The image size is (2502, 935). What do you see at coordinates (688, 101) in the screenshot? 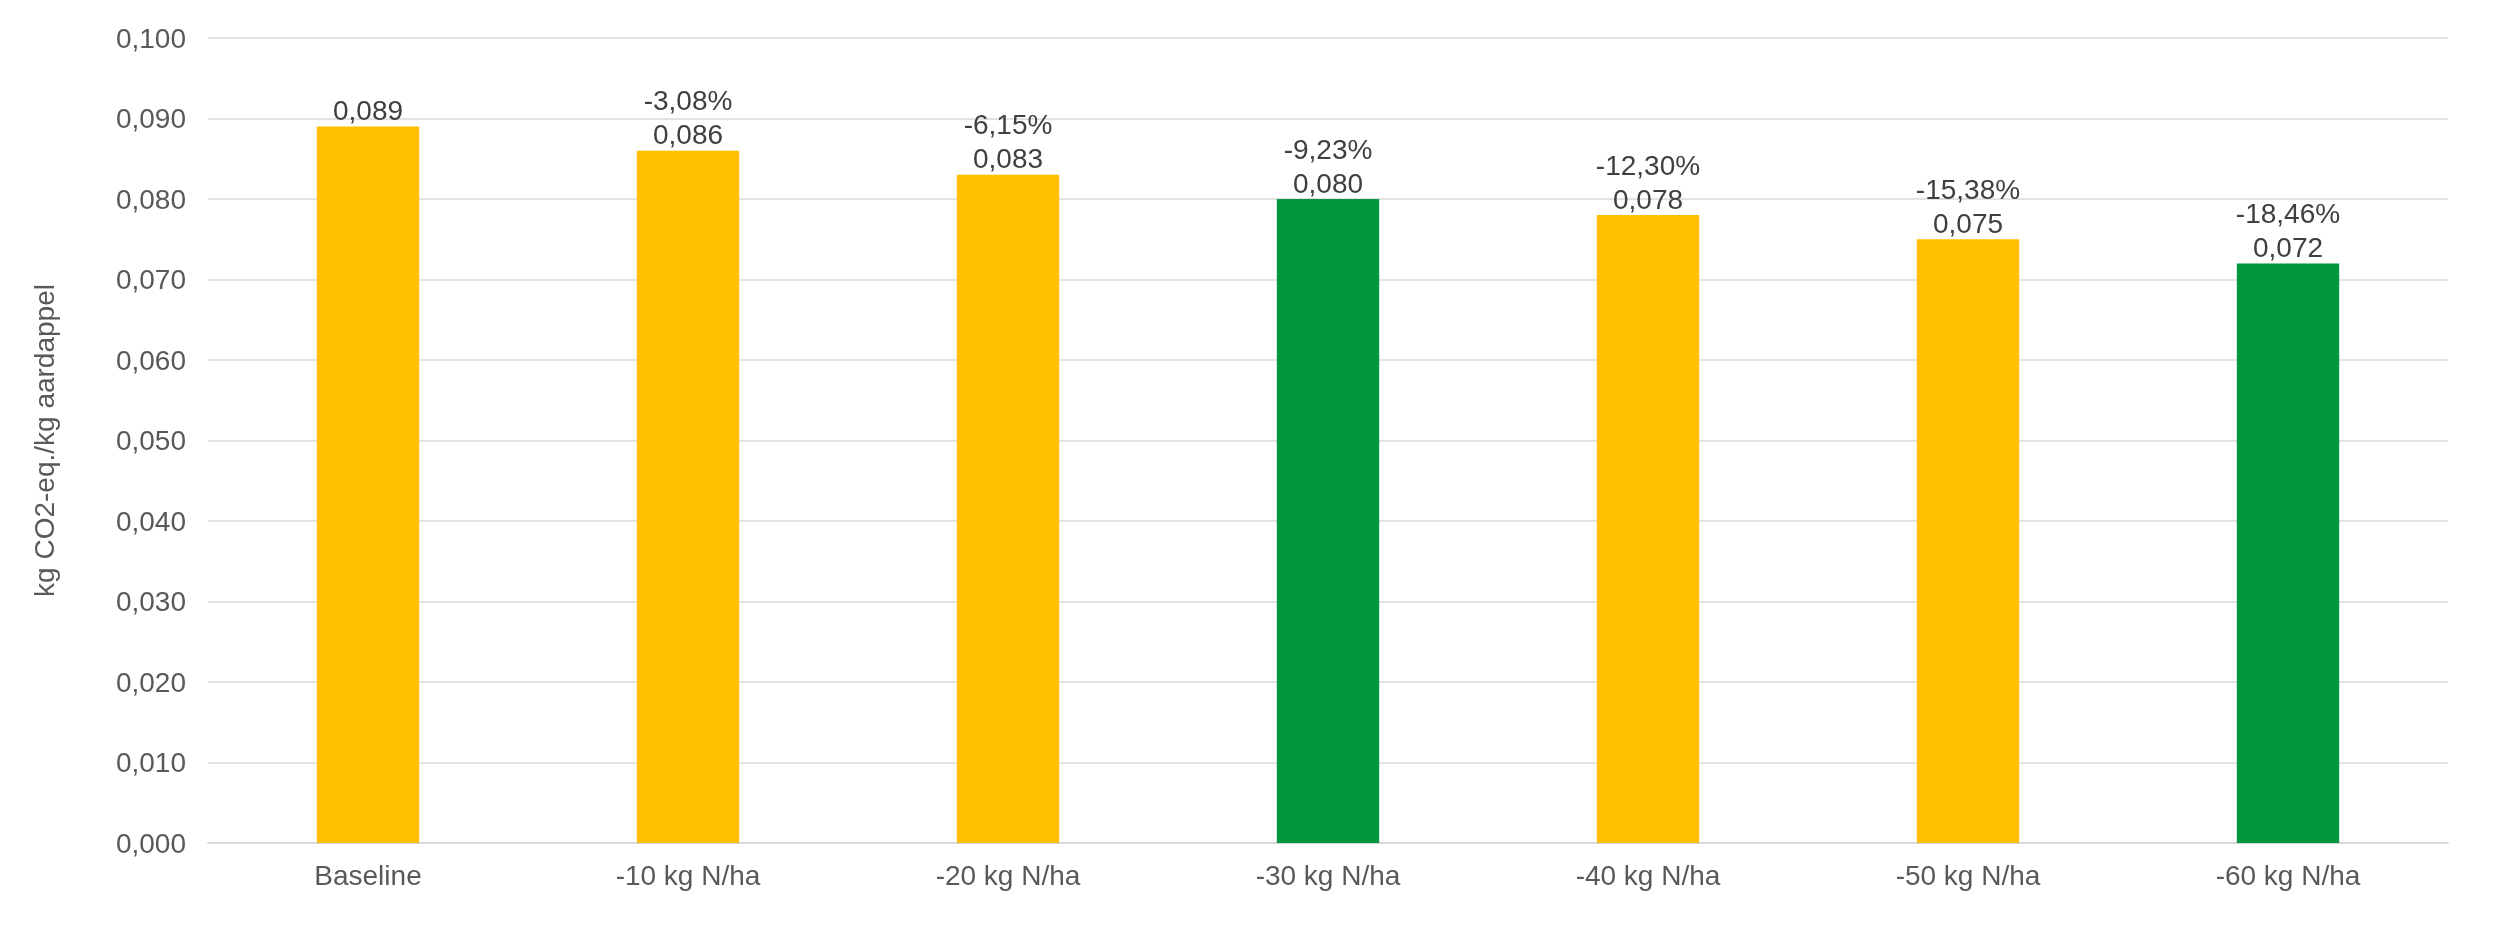
I see `annotation: -3,08%` at bounding box center [688, 101].